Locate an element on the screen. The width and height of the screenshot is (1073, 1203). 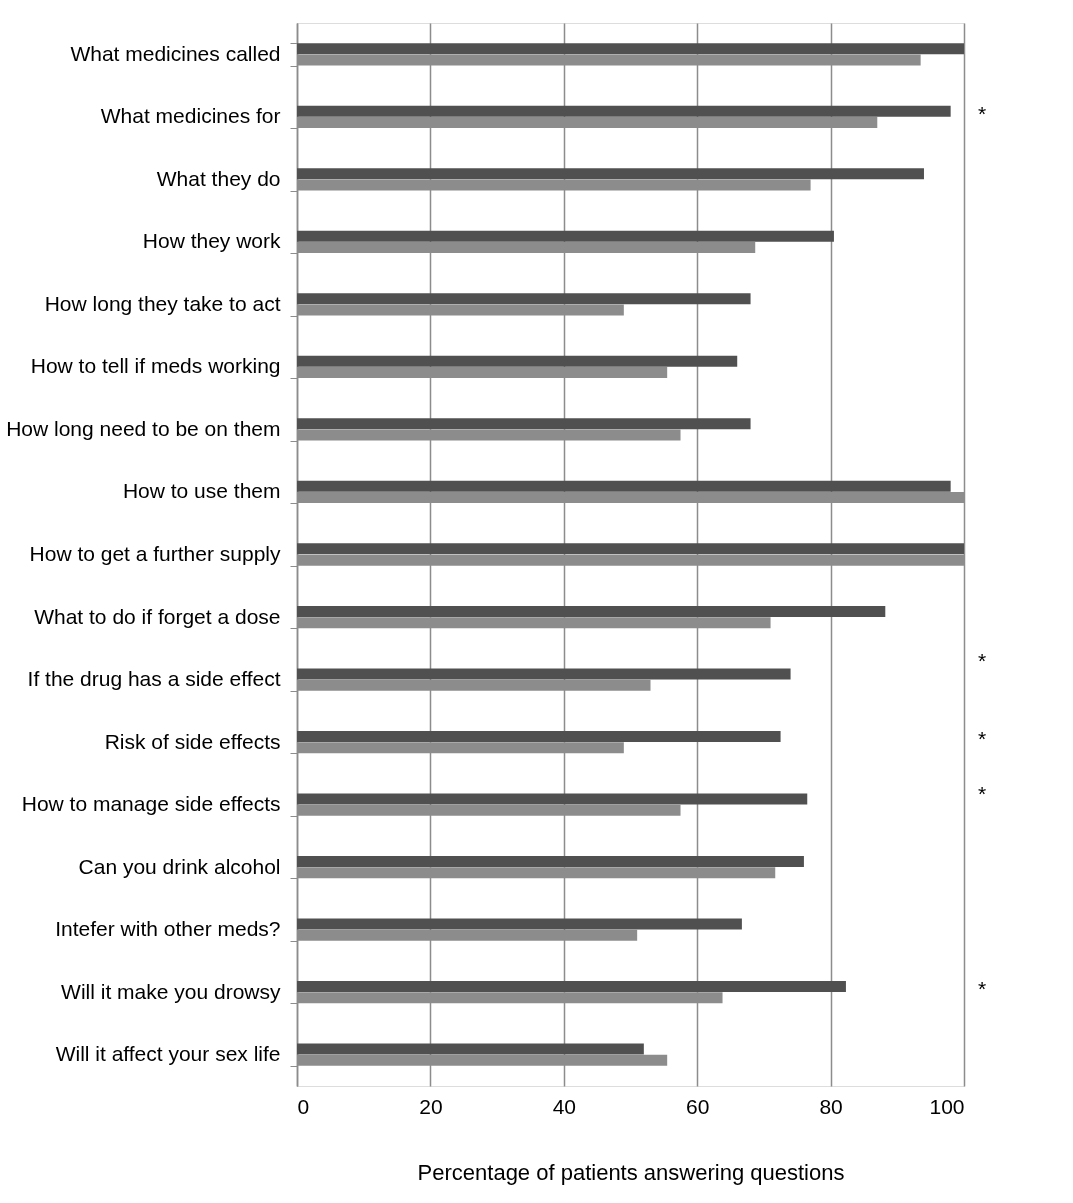
x-axis-title: Percentage of patients answering questions is located at coordinates (631, 1172).